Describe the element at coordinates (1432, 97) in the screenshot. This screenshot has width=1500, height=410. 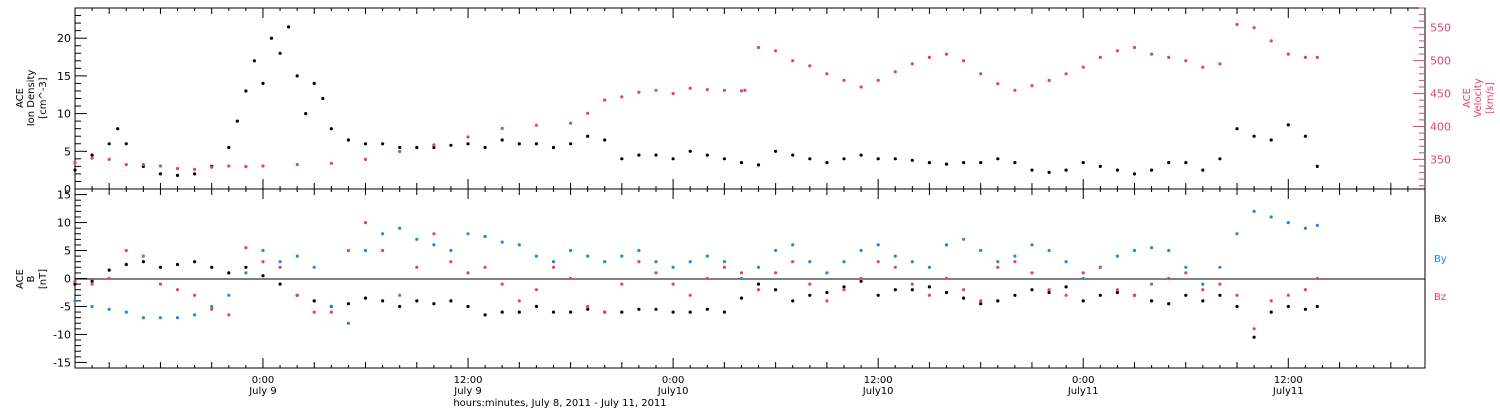
I see `top-right-axis: 350 400 450 500 550` at that location.